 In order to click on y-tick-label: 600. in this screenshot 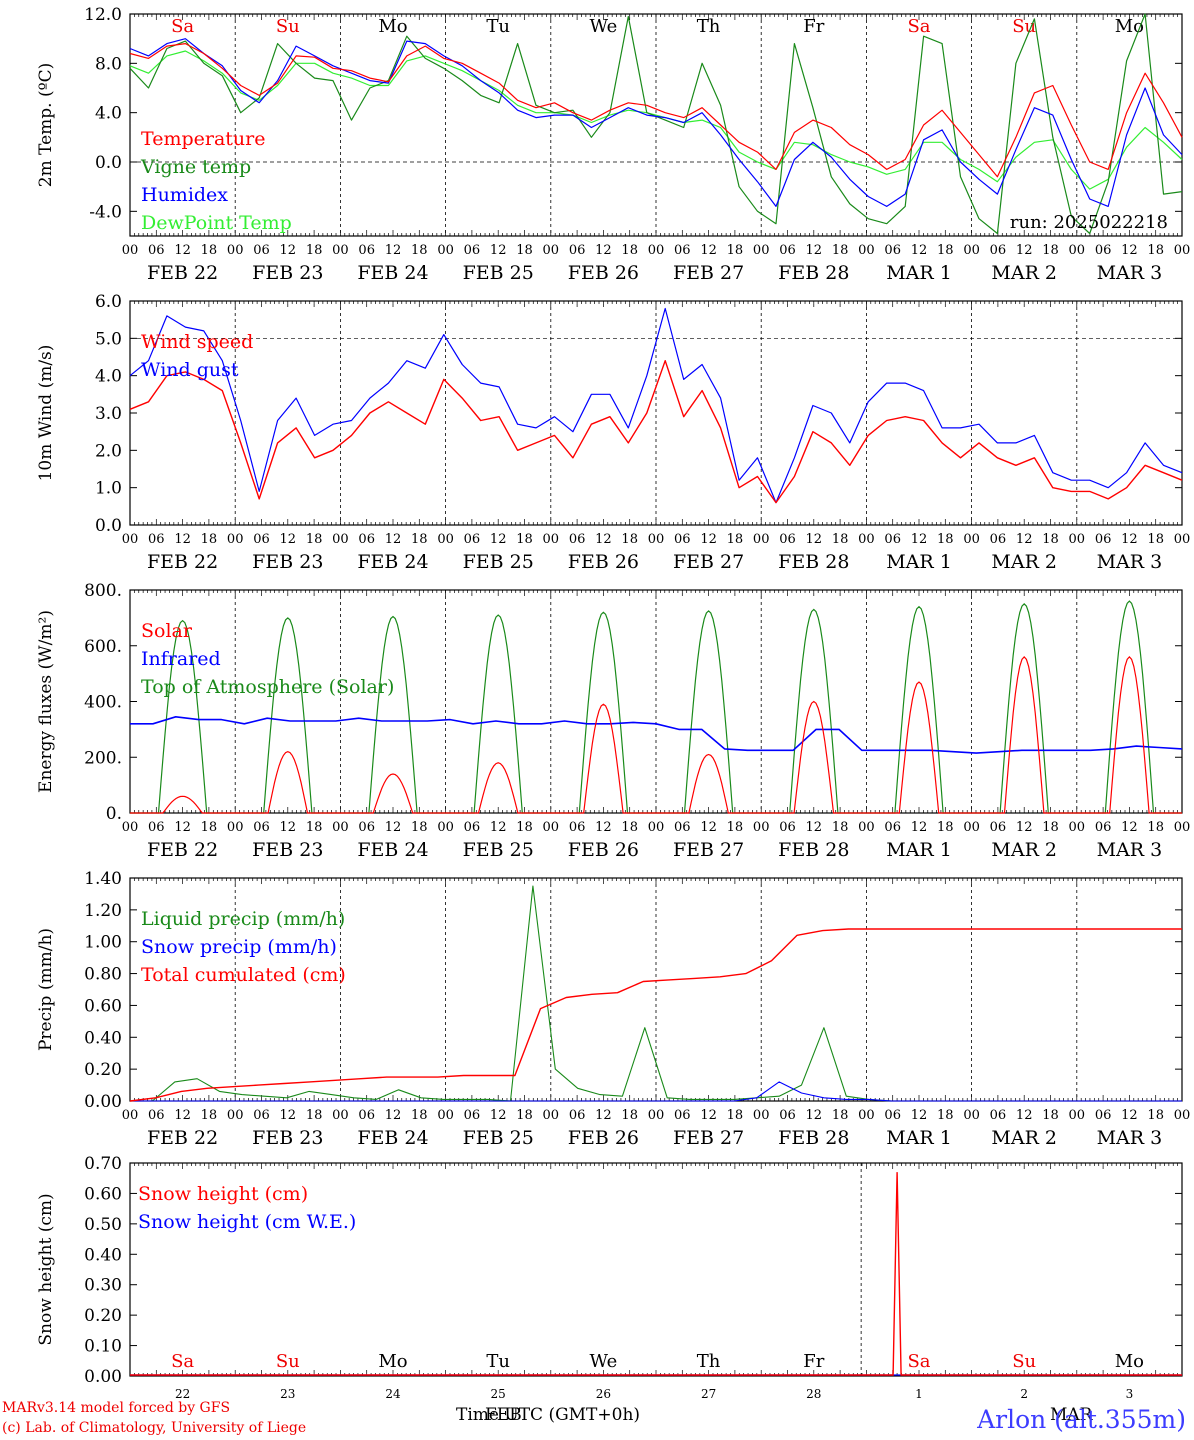, I will do `click(103, 647)`.